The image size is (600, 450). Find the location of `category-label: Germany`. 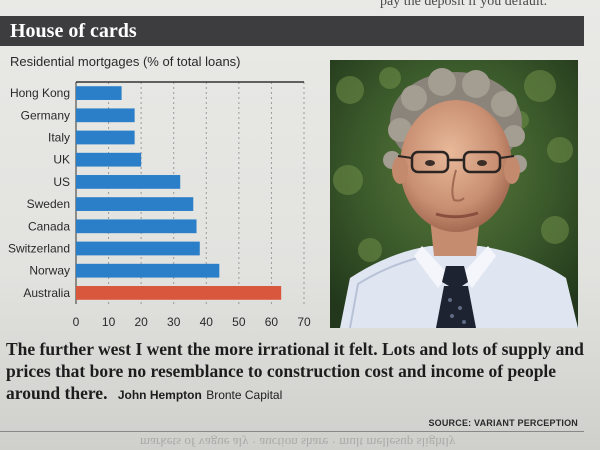

category-label: Germany is located at coordinates (45, 115).